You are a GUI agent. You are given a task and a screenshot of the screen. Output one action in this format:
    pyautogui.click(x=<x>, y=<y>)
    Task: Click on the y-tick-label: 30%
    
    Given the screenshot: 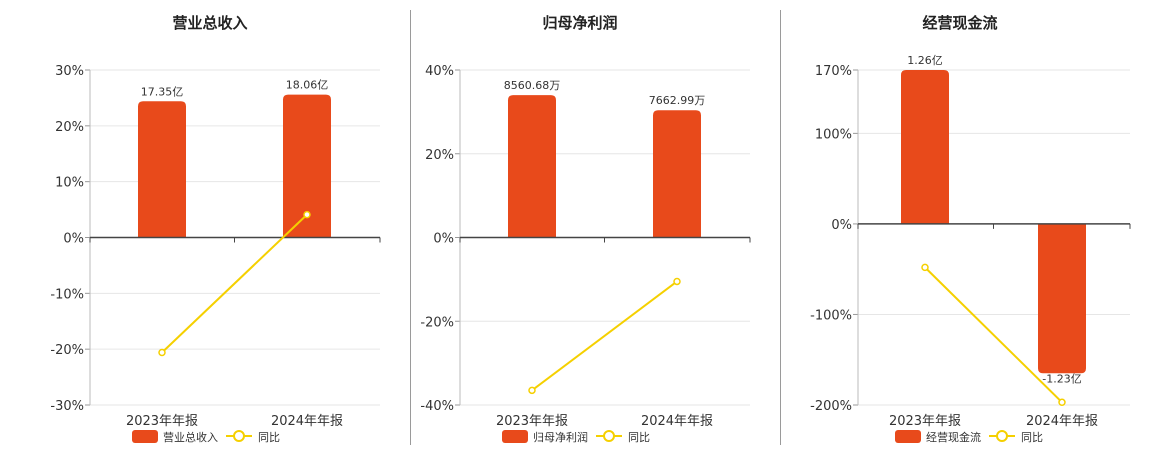 What is the action you would take?
    pyautogui.click(x=69, y=71)
    